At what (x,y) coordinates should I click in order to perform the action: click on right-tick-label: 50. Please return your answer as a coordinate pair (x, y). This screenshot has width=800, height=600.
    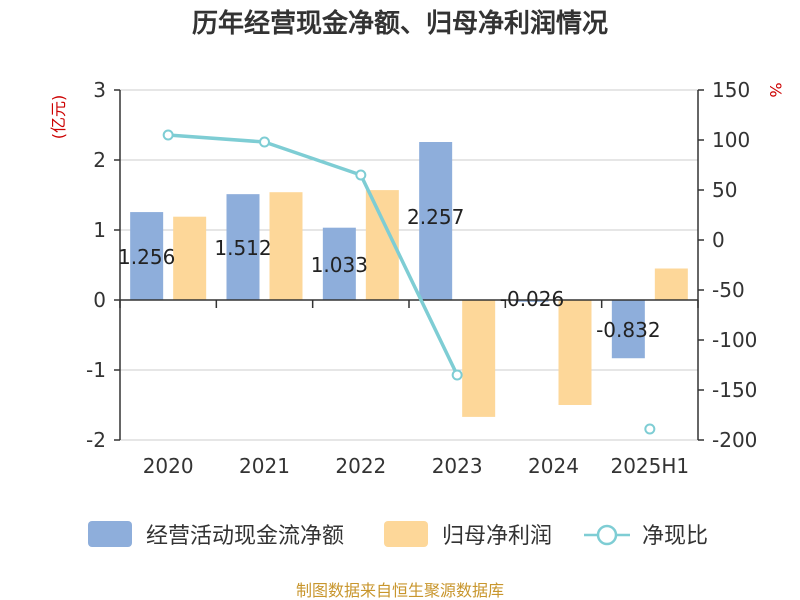
    Looking at the image, I should click on (724, 190).